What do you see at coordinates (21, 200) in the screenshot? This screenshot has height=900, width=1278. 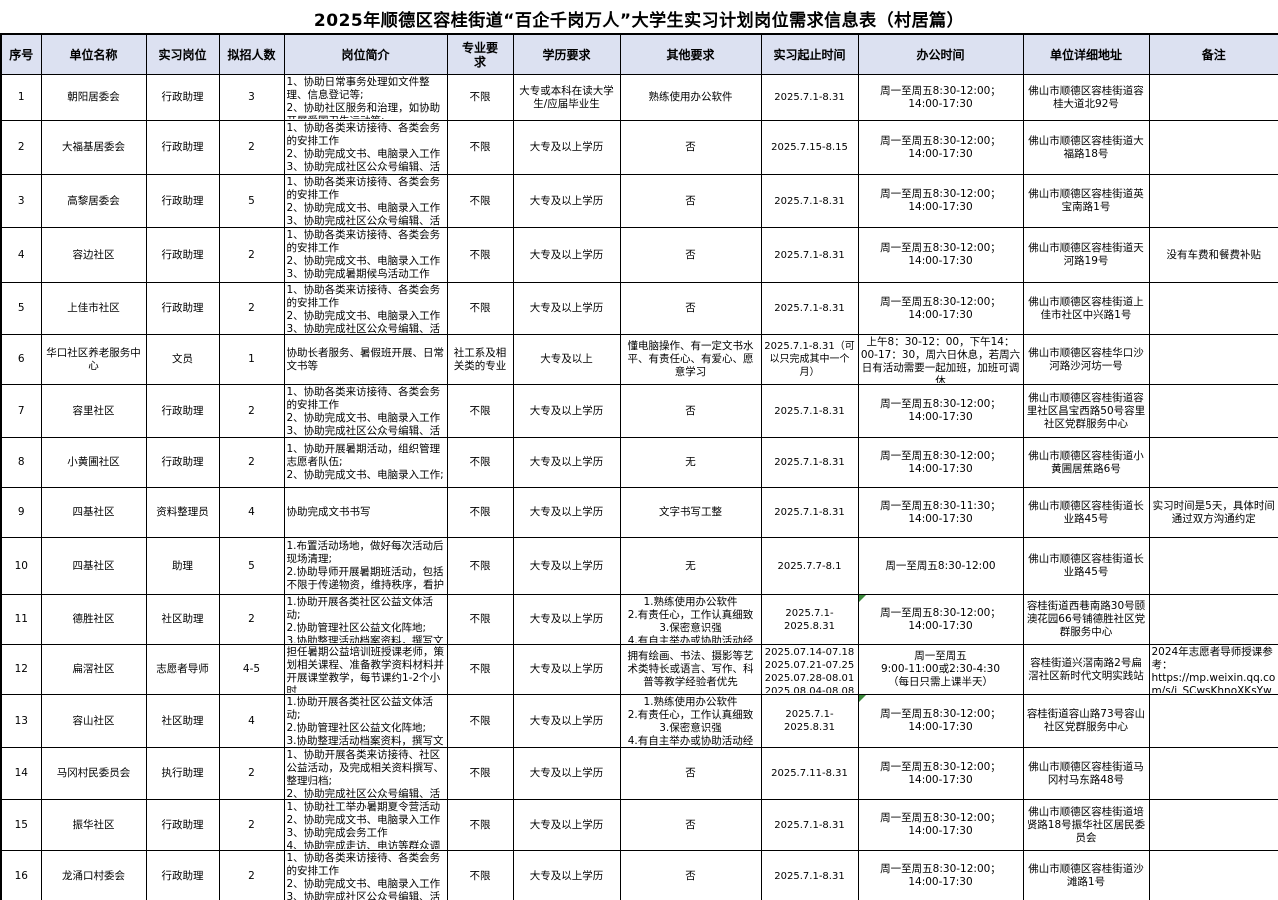 I see `cell-text: 3` at bounding box center [21, 200].